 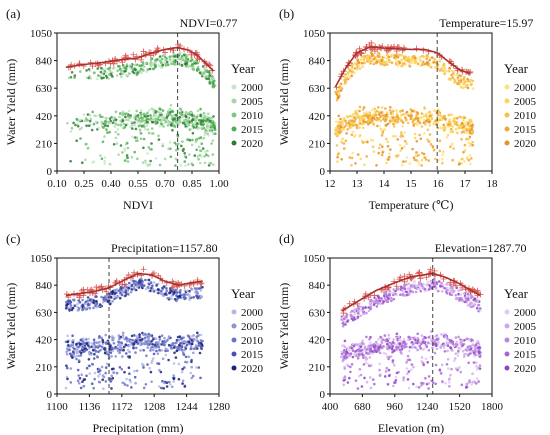 What do you see at coordinates (209, 23) in the screenshot?
I see `threshold-annotation: NDVI=0.77` at bounding box center [209, 23].